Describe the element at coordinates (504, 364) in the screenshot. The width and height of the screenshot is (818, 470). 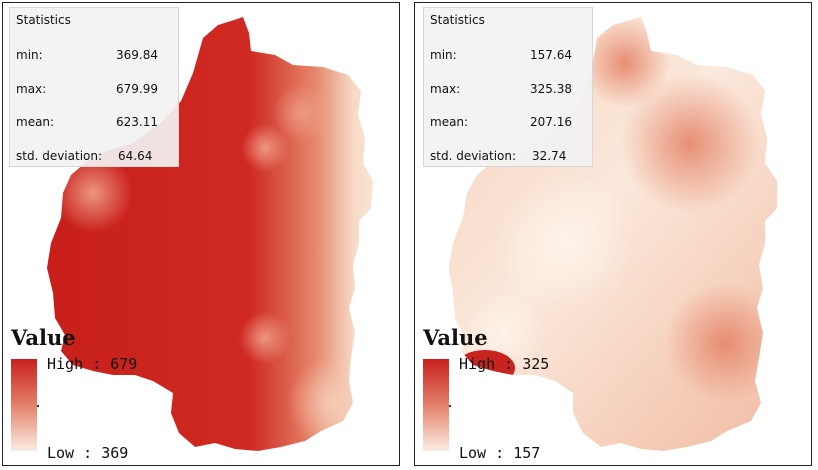
I see `legend-high: High : 325` at that location.